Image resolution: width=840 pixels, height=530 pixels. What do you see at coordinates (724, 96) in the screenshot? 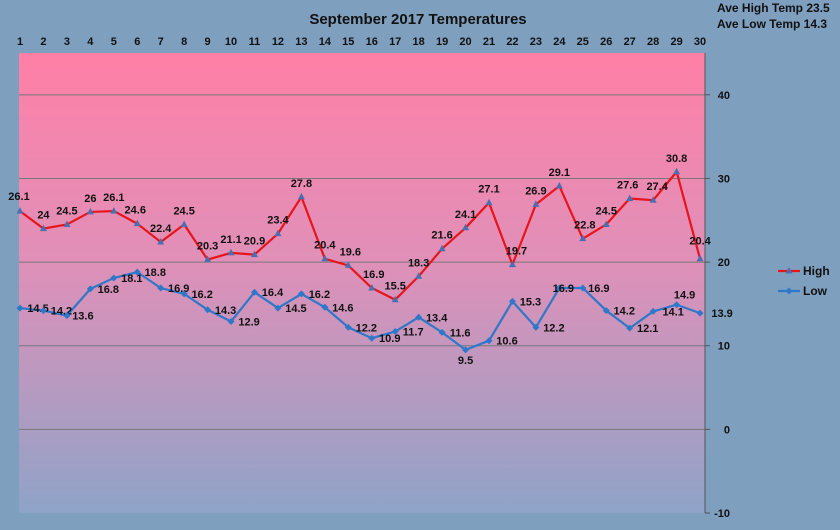
I see `y-tick-label: 40` at bounding box center [724, 96].